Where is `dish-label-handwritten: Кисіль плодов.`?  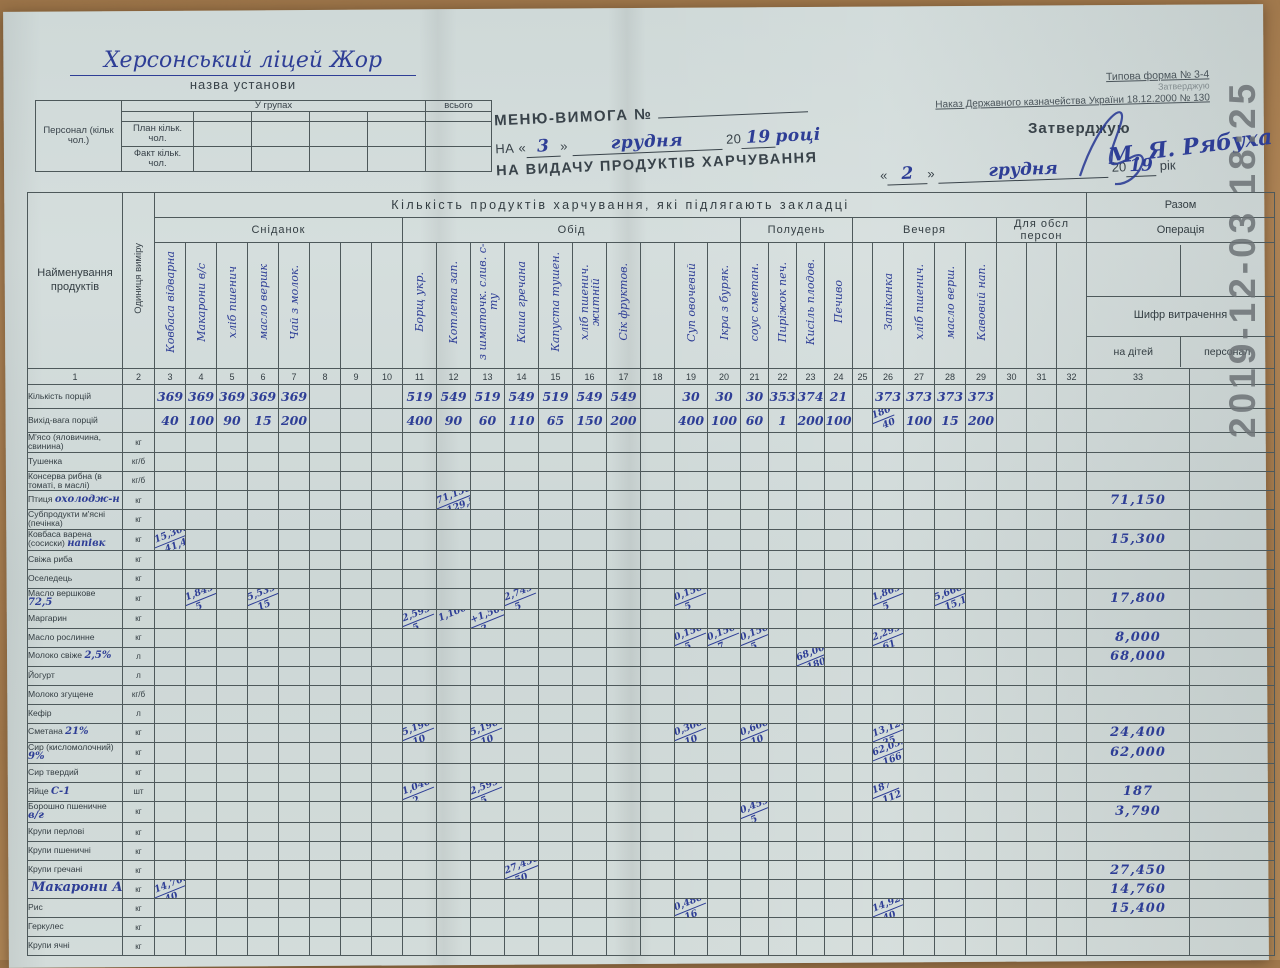 dish-label-handwritten: Кисіль плодов. is located at coordinates (810, 302).